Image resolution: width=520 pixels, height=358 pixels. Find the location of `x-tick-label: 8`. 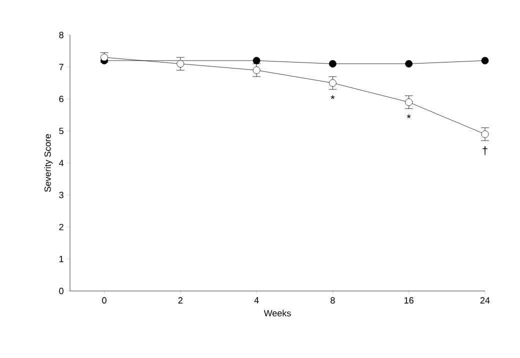

x-tick-label: 8 is located at coordinates (332, 300).